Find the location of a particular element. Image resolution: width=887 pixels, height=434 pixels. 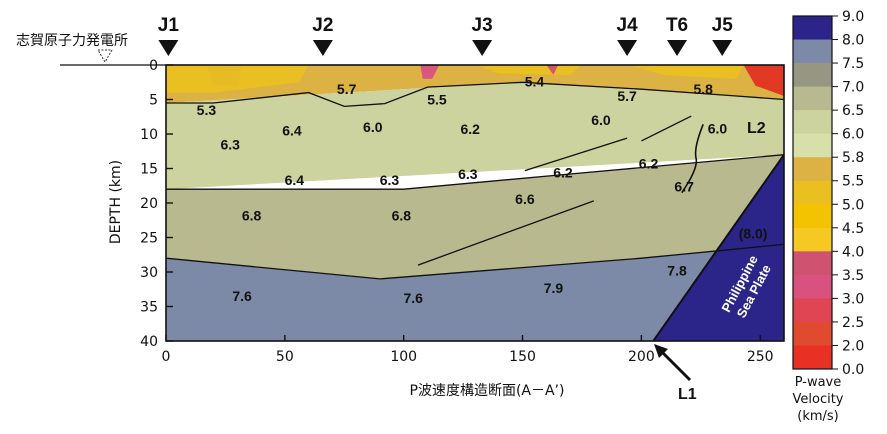

y-axis-label: DEPTH (km) is located at coordinates (116, 202).